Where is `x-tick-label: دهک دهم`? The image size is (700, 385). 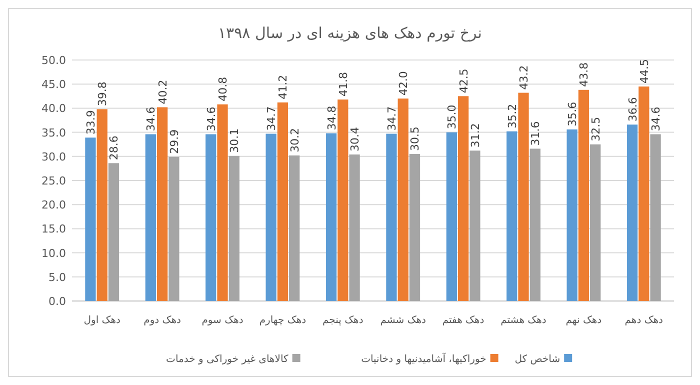
x-tick-label: دهک دهم is located at coordinates (644, 320).